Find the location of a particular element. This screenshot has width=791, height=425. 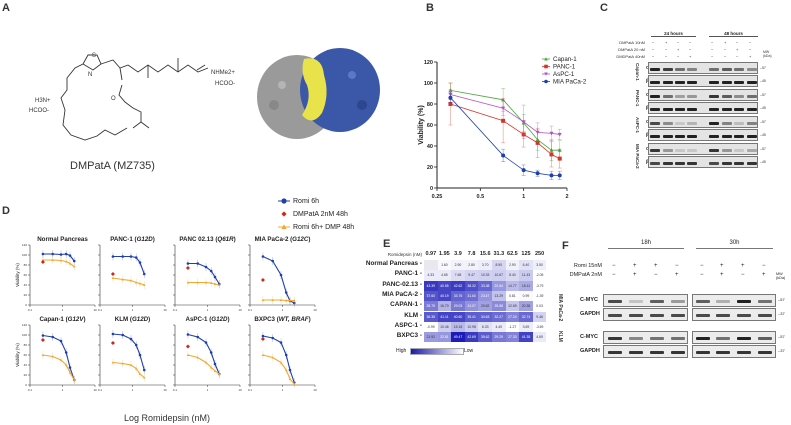

heatmap-cell: 40.55 is located at coordinates (444, 285).